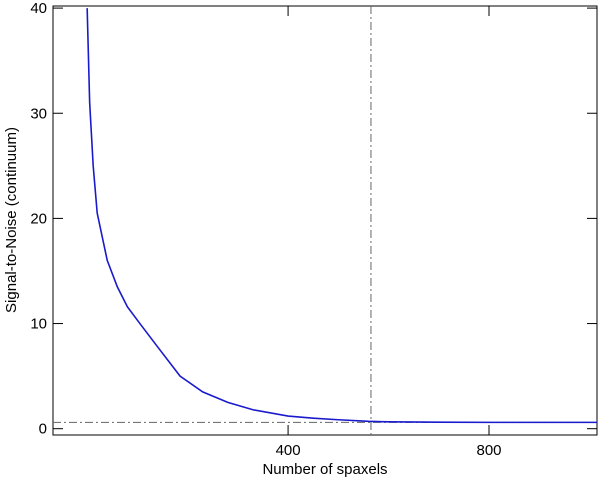  What do you see at coordinates (11, 220) in the screenshot?
I see `y-axis-label: Signal-to-Noise (continuum)` at bounding box center [11, 220].